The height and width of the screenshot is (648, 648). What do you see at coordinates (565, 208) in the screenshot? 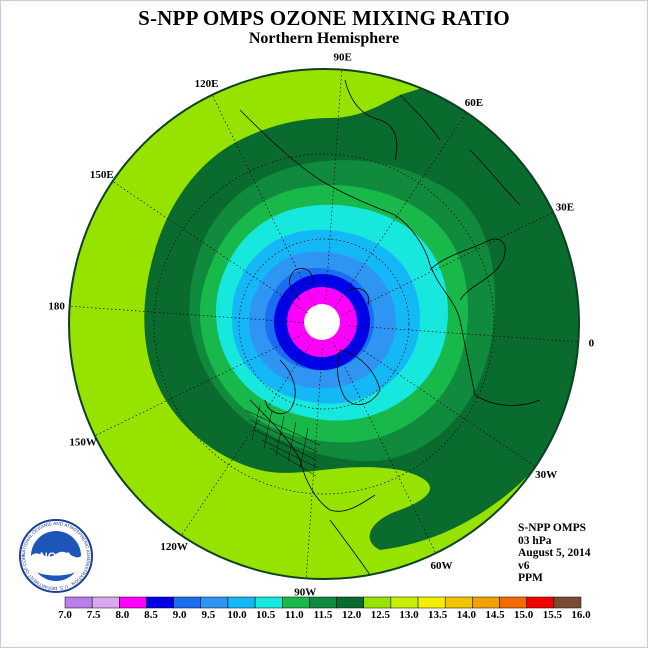
I see `meridian-label: 30E` at bounding box center [565, 208].